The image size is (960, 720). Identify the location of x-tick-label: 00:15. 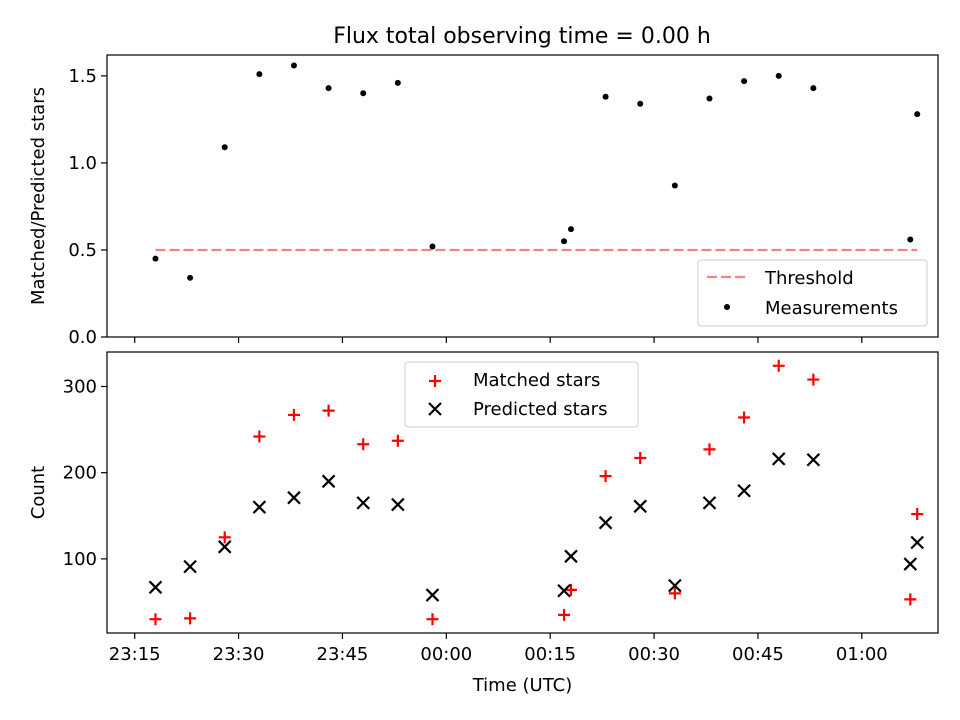
(550, 654).